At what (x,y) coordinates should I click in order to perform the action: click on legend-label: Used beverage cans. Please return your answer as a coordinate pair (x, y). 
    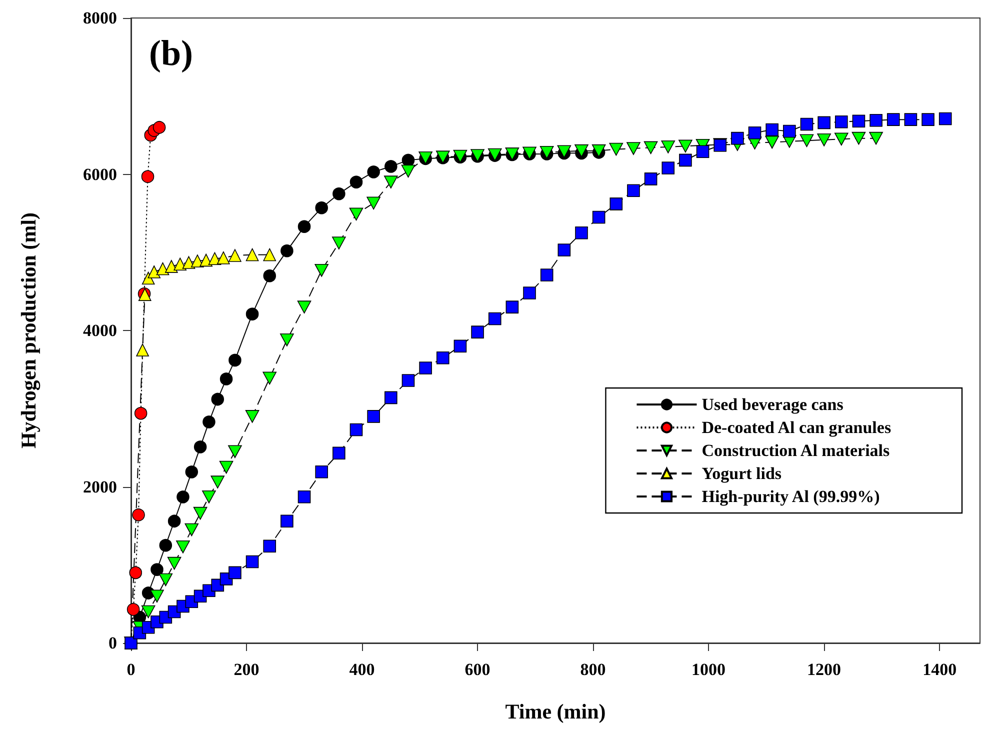
    Looking at the image, I should click on (773, 404).